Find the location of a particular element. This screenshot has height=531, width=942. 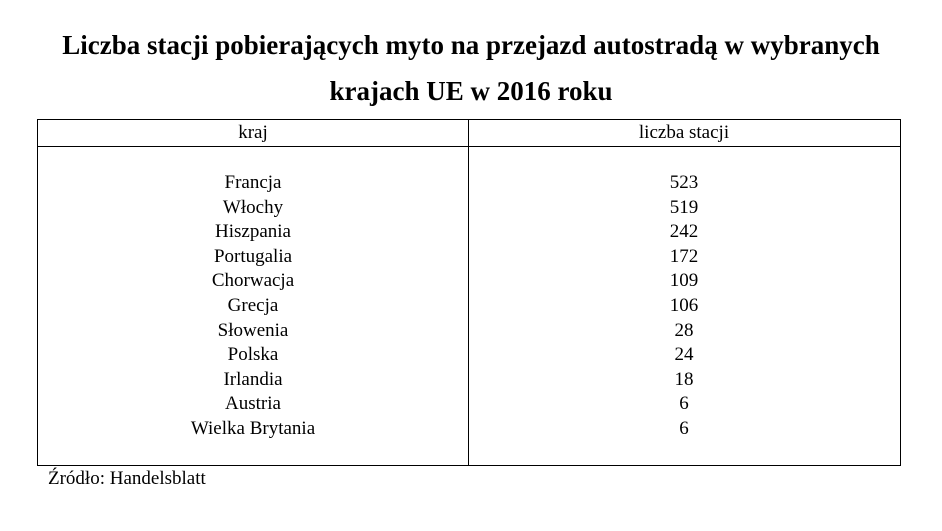

count-cell: 523 is located at coordinates (684, 182).